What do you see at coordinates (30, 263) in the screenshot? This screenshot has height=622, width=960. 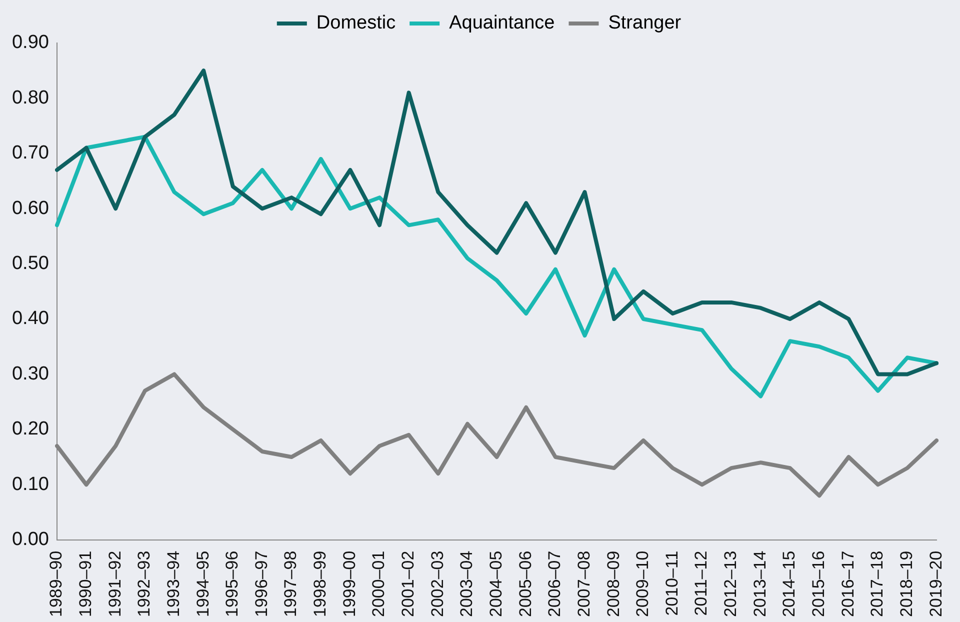 I see `y-tick-label: 0.50` at bounding box center [30, 263].